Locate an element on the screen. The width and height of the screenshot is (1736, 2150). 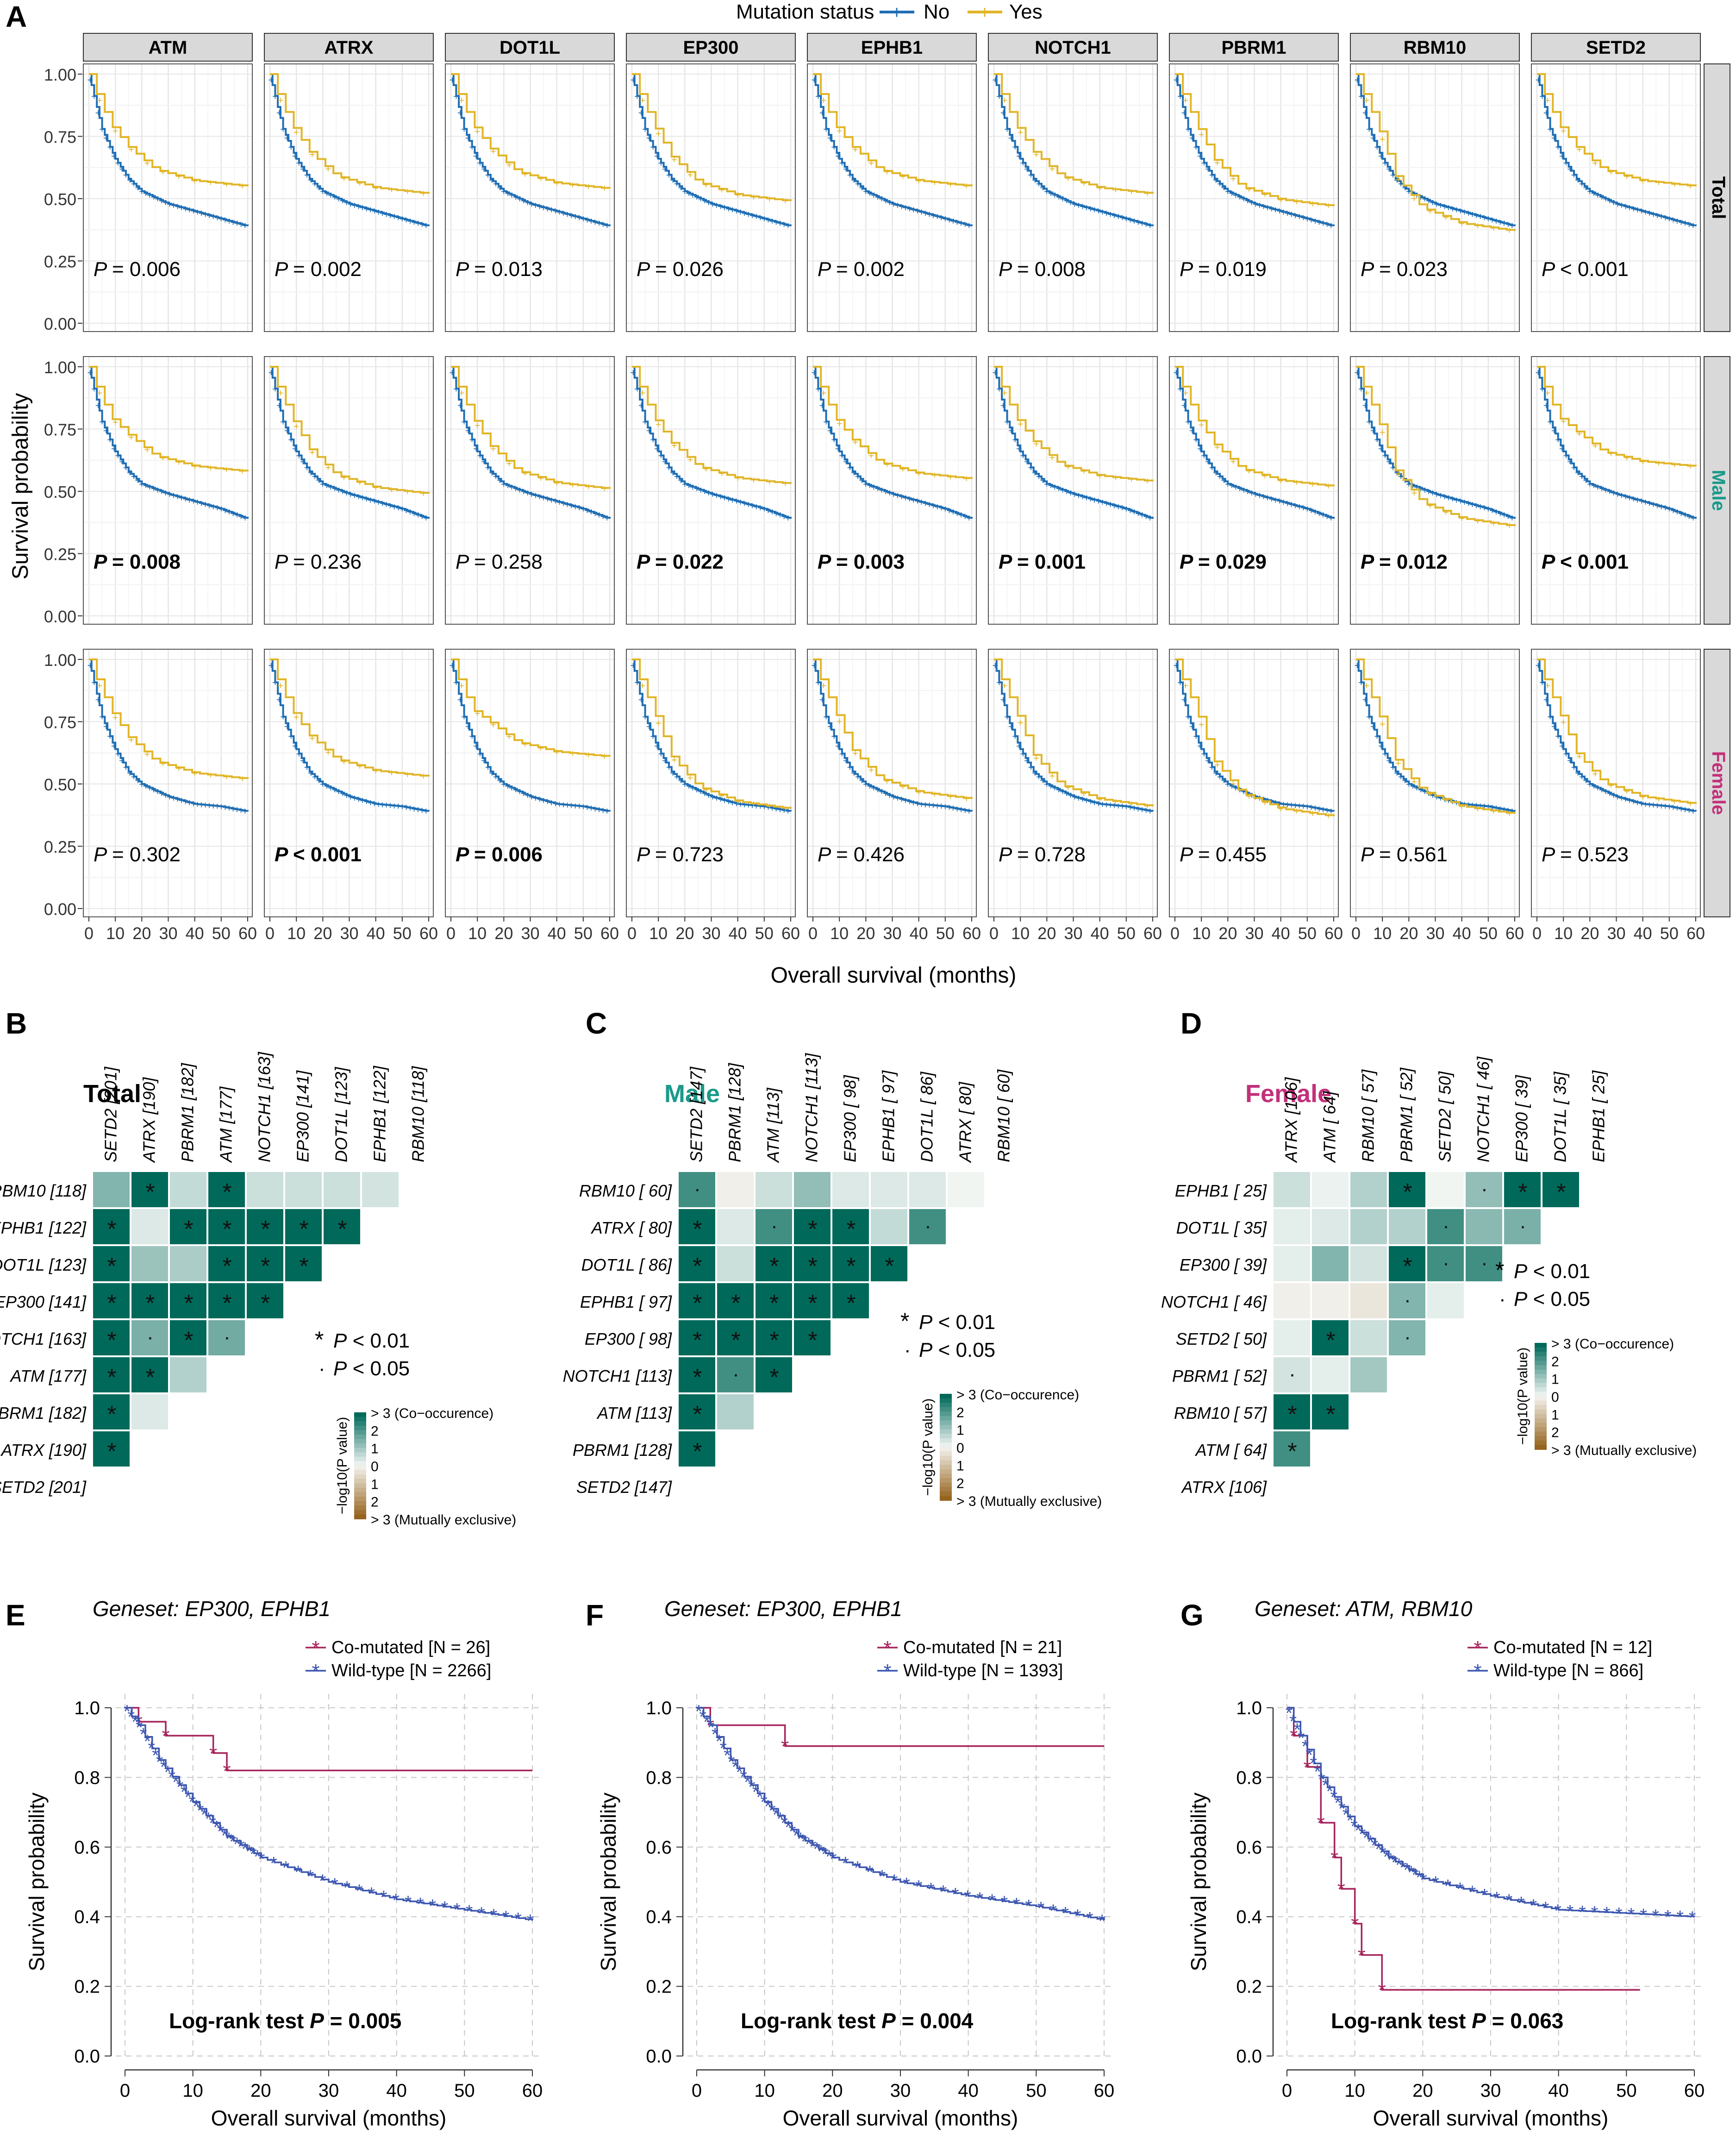
strip-label-pbrm1: PBRM1 is located at coordinates (1253, 48).